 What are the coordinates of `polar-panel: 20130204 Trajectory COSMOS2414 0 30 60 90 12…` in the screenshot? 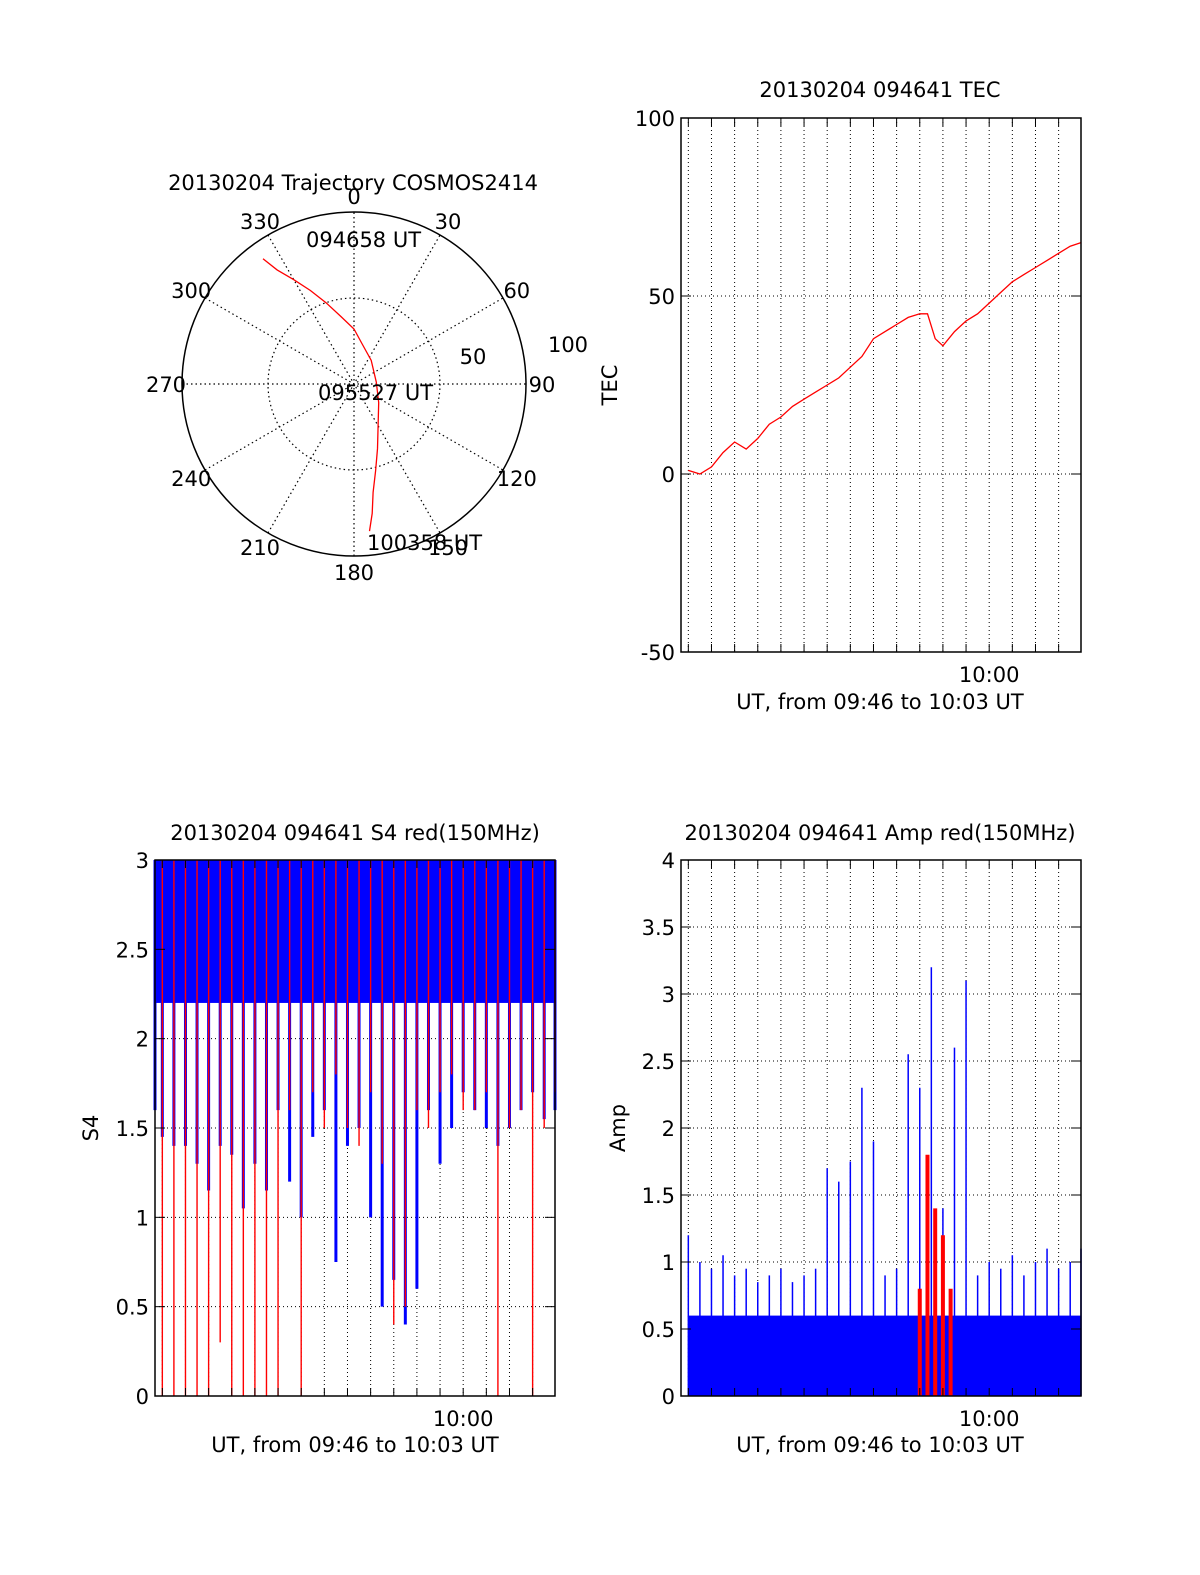 It's located at (367, 378).